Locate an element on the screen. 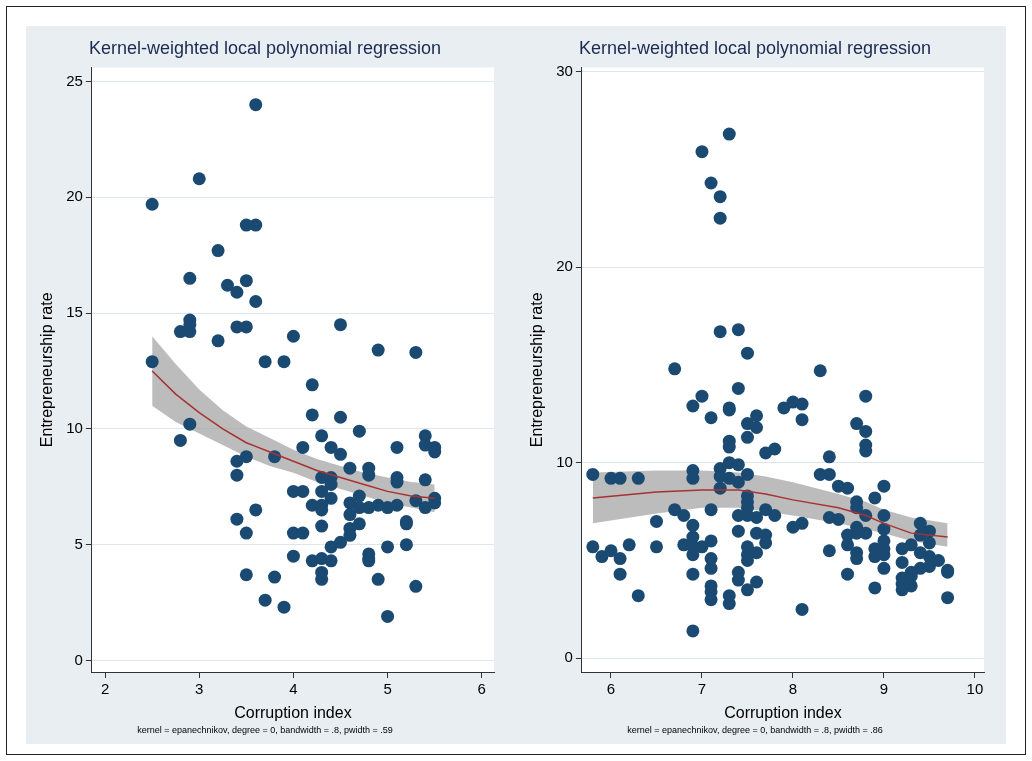 The image size is (1032, 761). x-tick-label: 2 is located at coordinates (105, 689).